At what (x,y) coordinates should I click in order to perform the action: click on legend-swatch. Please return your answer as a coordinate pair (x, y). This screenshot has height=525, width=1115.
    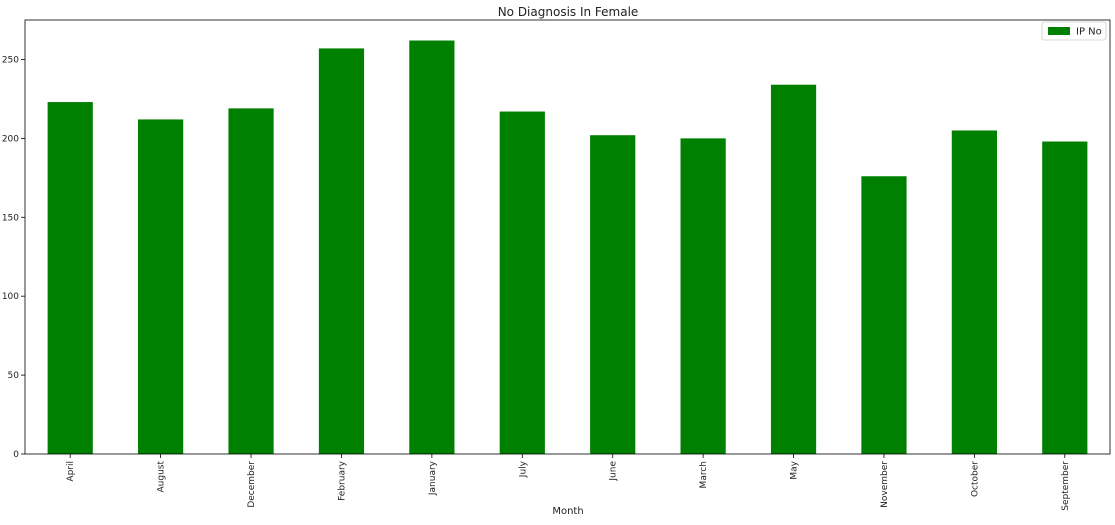
    Looking at the image, I should click on (1059, 31).